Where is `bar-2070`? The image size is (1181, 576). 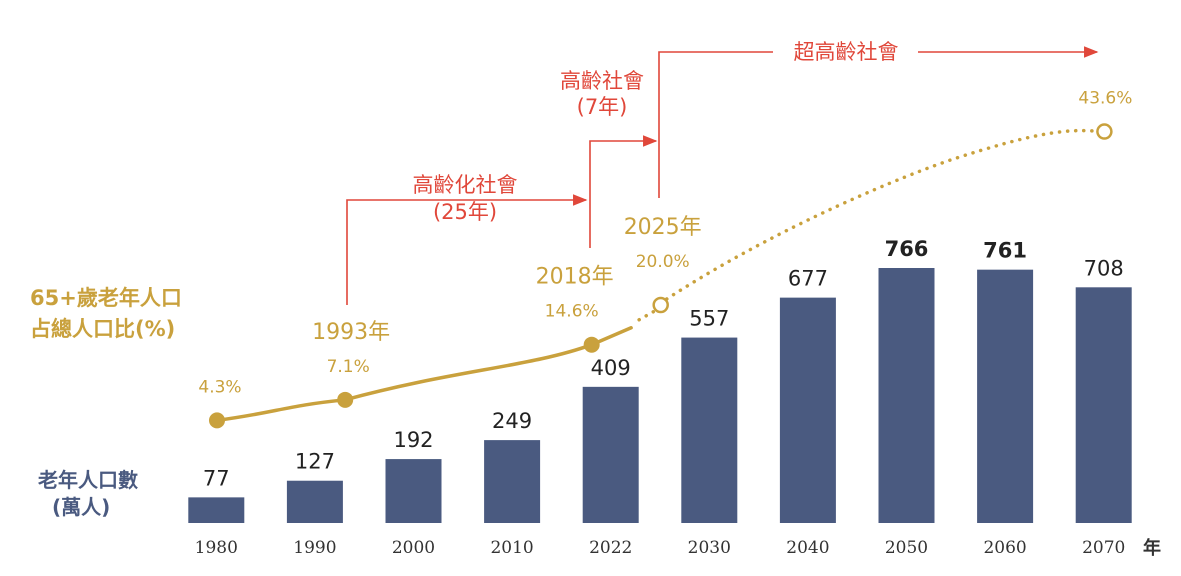
bar-2070 is located at coordinates (1103, 405).